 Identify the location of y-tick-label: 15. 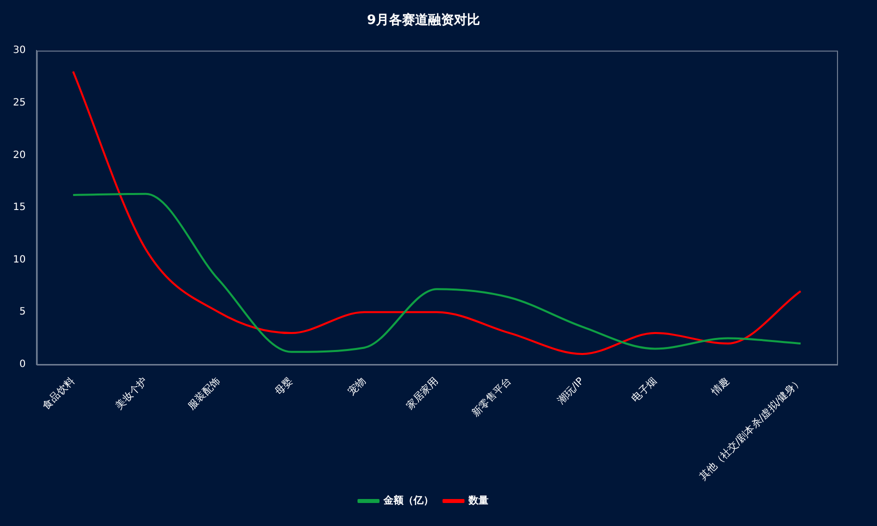
(19, 208).